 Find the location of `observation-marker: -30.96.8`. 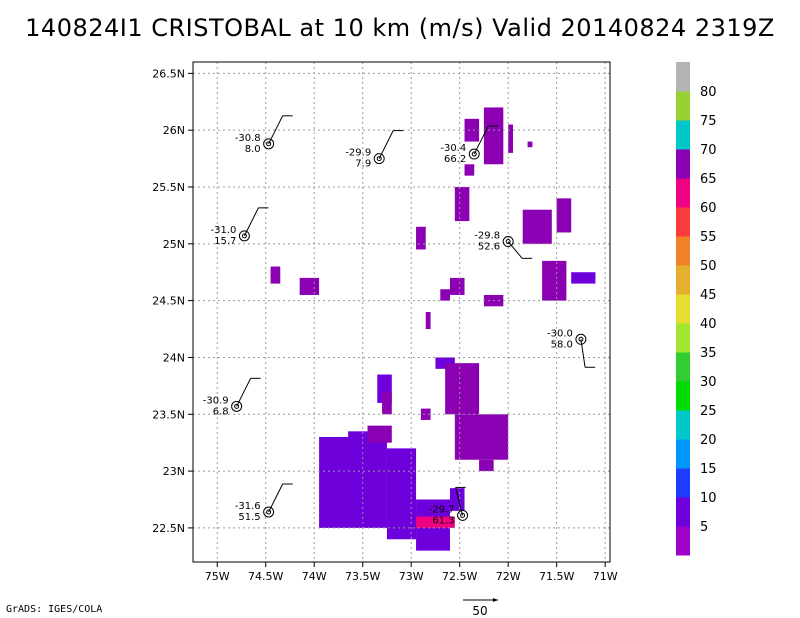

observation-marker: -30.96.8 is located at coordinates (232, 397).